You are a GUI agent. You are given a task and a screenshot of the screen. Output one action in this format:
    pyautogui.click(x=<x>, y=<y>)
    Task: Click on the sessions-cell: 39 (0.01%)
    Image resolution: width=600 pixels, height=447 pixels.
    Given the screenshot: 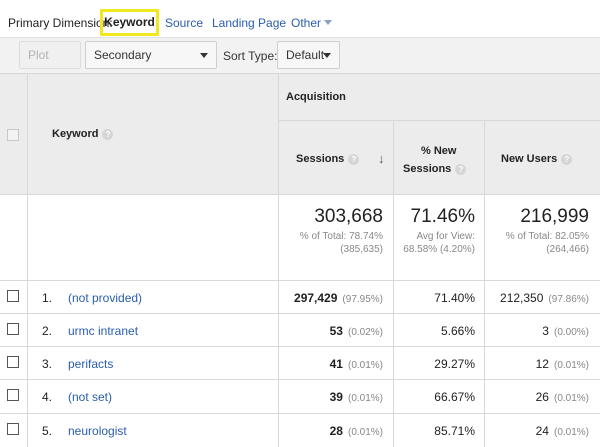 What is the action you would take?
    pyautogui.click(x=356, y=397)
    